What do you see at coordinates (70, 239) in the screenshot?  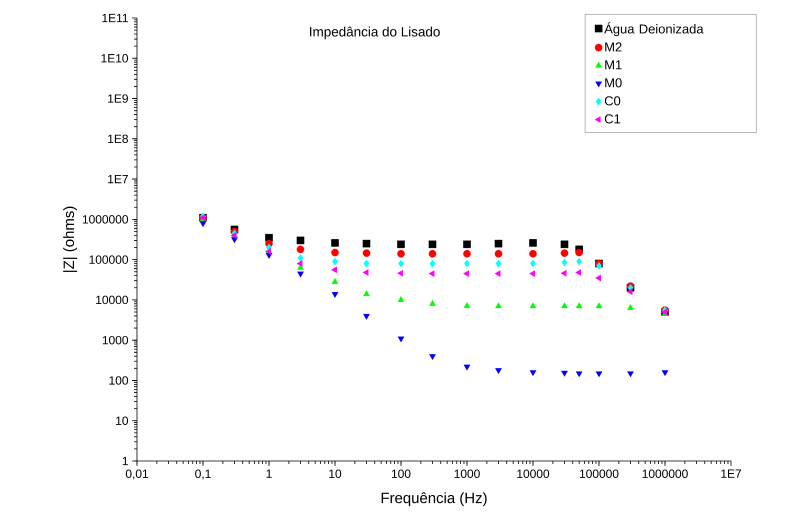 I see `y-axis-title: |Z| (ohms)` at bounding box center [70, 239].